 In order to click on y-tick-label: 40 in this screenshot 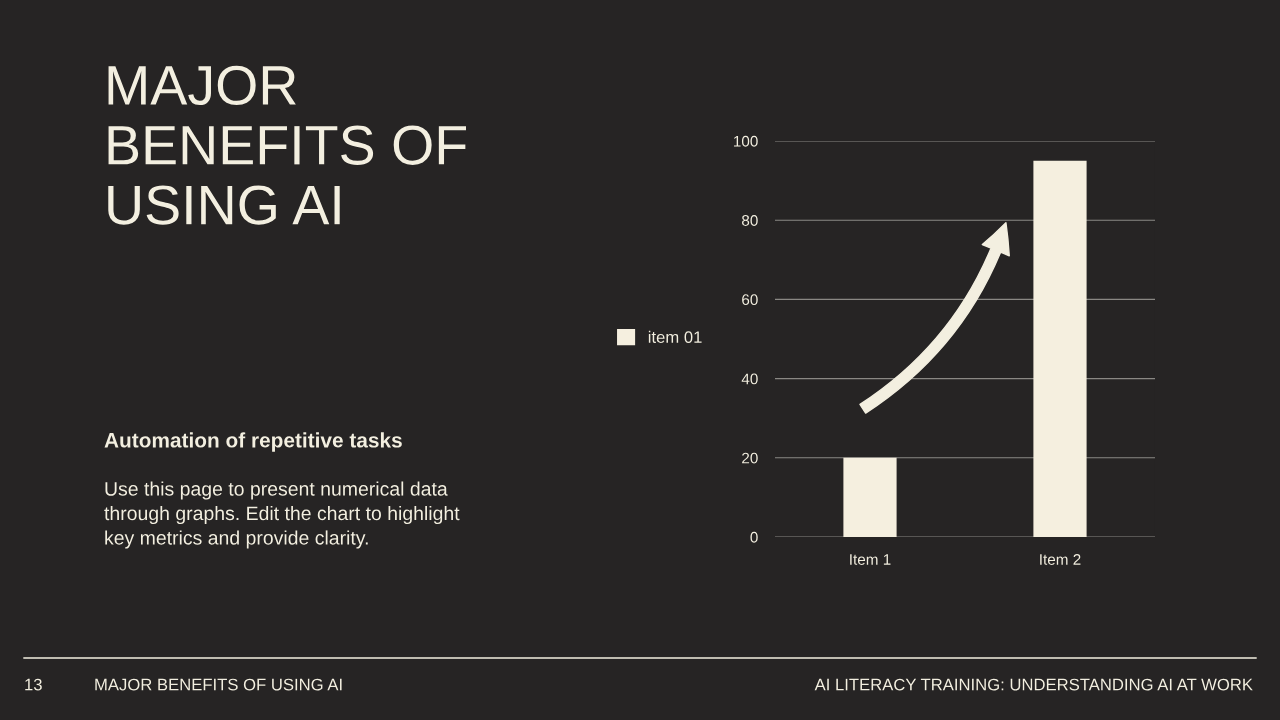, I will do `click(749, 379)`.